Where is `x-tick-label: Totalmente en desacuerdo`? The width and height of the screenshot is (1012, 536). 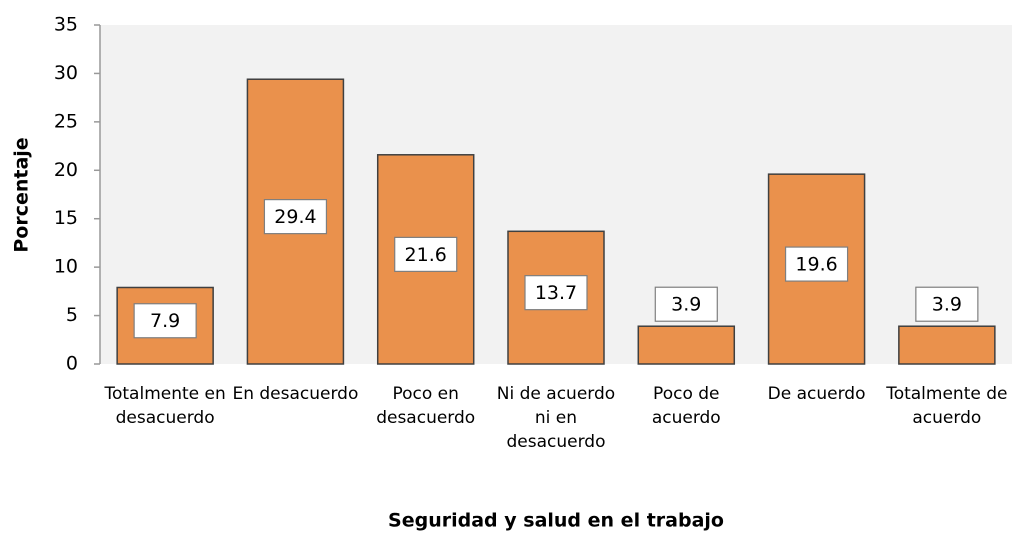
x-tick-label: Totalmente en desacuerdo is located at coordinates (165, 406).